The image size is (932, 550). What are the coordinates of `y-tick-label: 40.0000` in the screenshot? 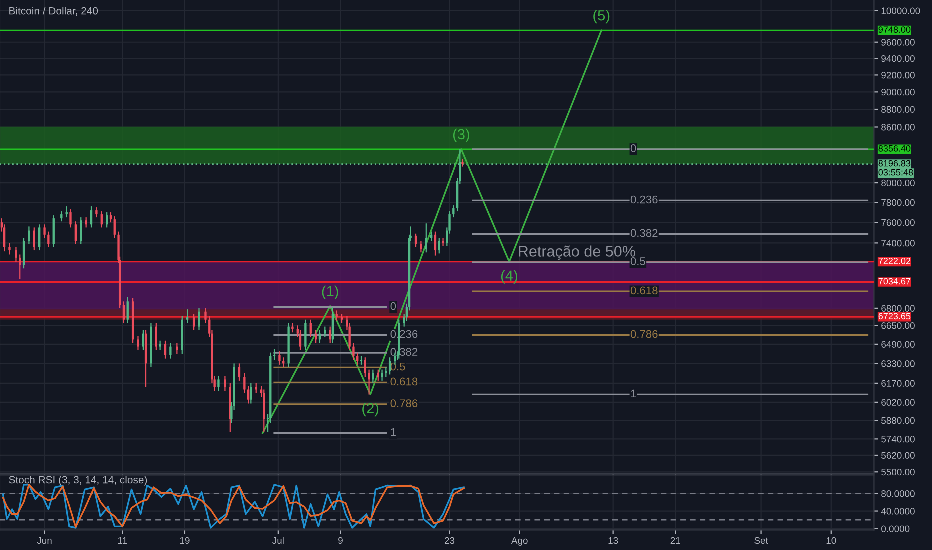 It's located at (898, 511).